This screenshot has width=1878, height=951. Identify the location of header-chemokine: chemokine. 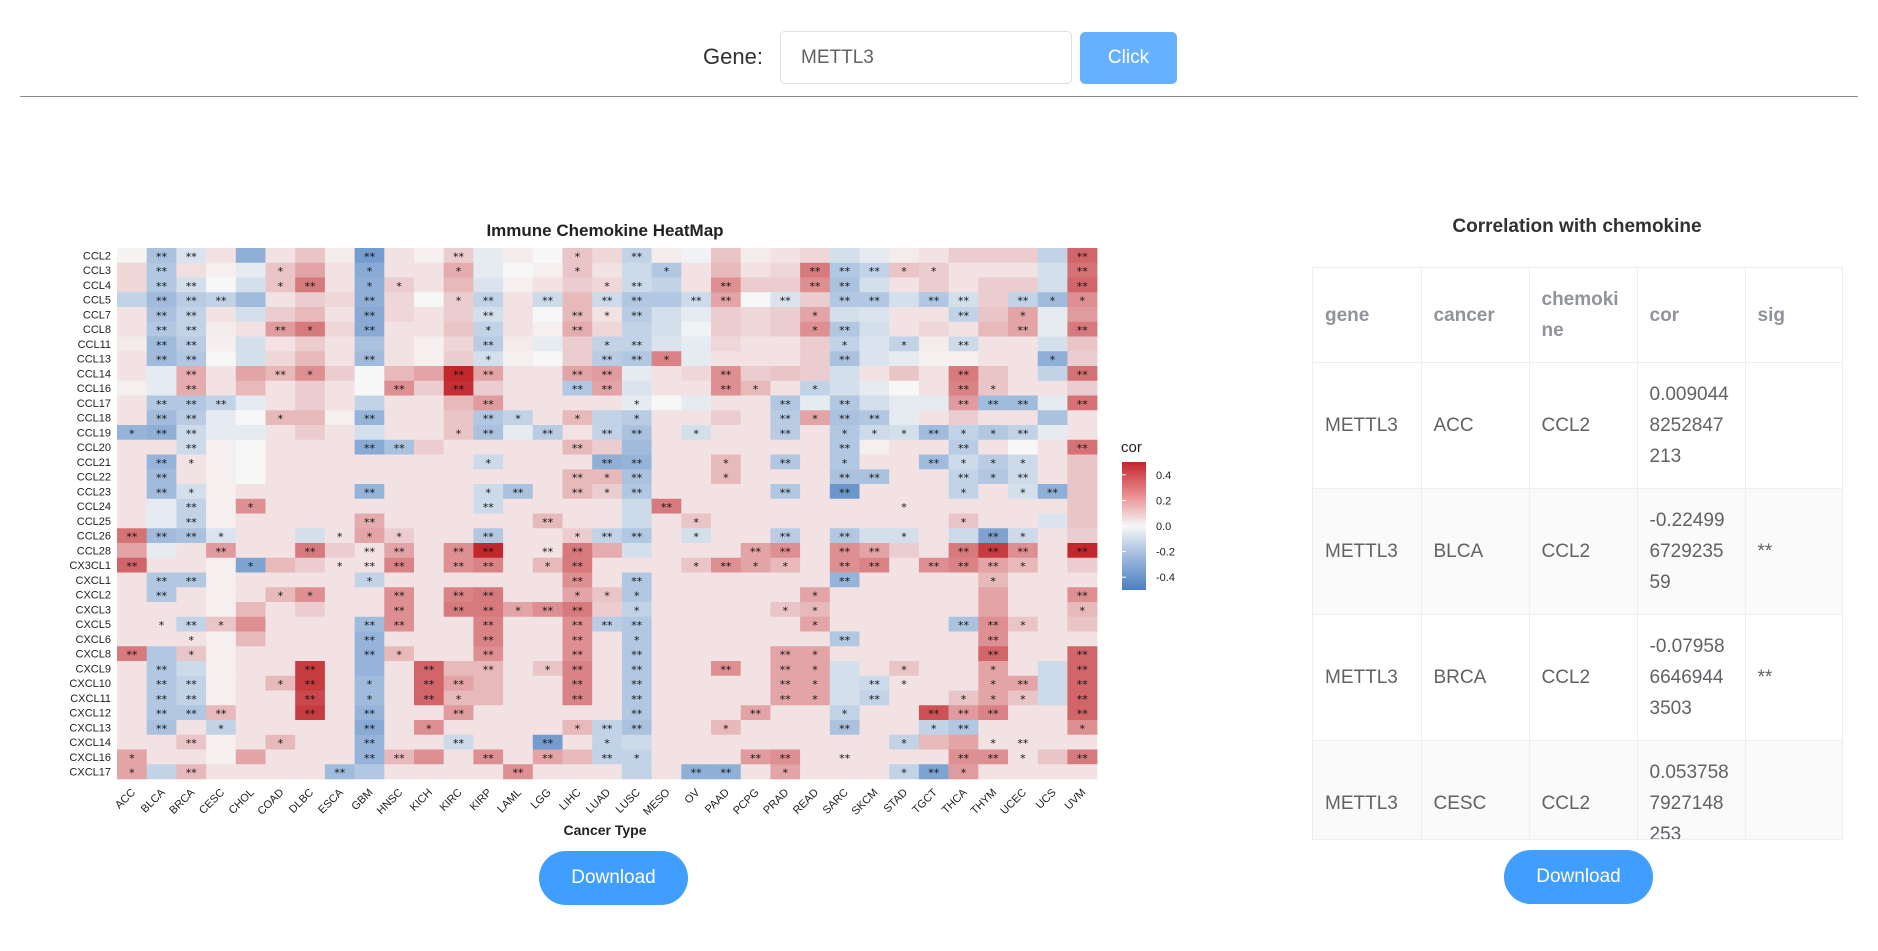
(1583, 315).